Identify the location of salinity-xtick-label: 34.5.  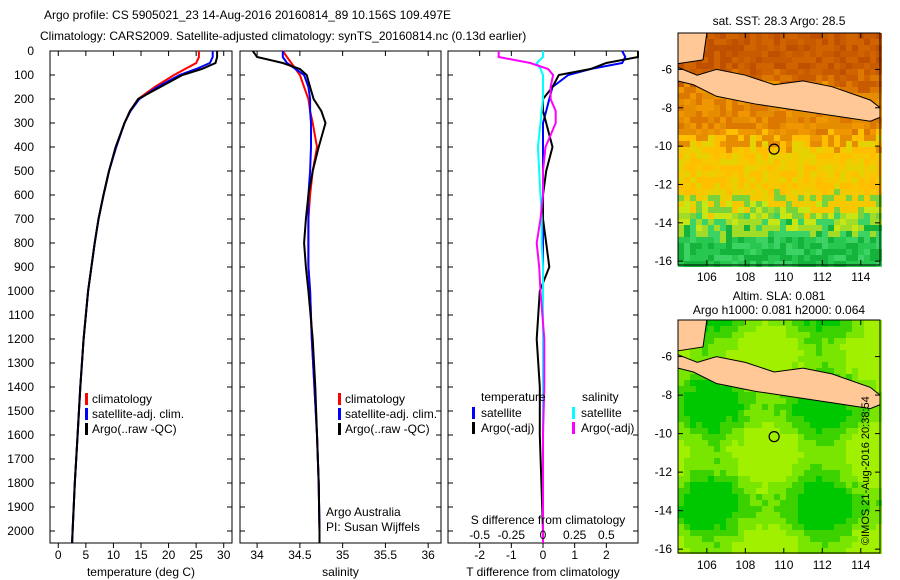
(300, 555).